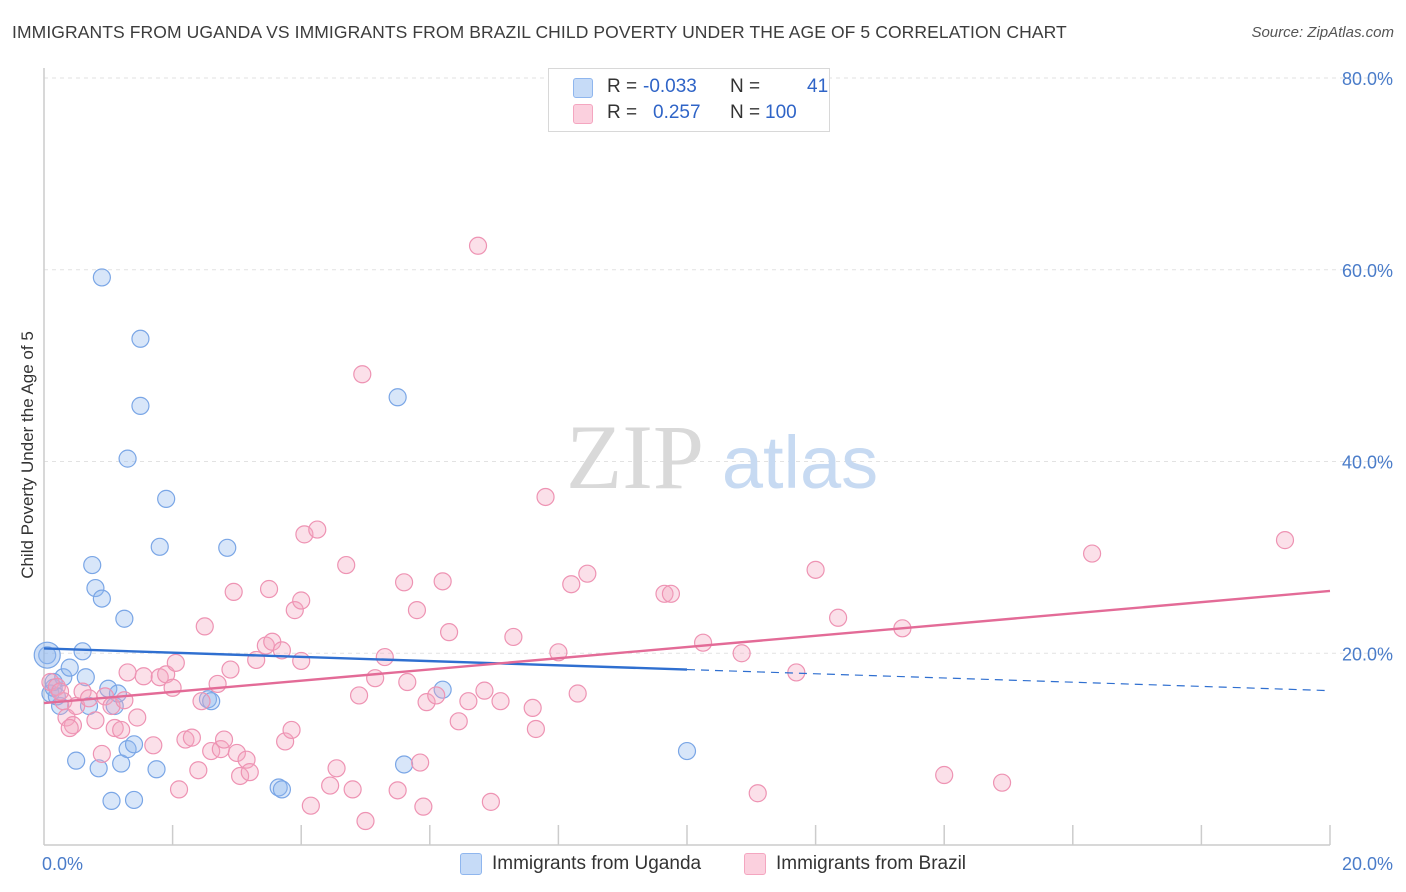 The height and width of the screenshot is (892, 1406). What do you see at coordinates (1322, 32) in the screenshot?
I see `source-credit: Source: ZipAtlas.com` at bounding box center [1322, 32].